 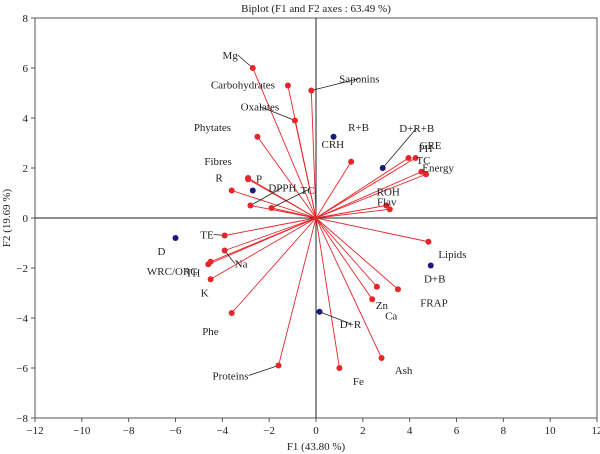 I want to click on y-tick-label: 4, so click(x=26, y=119).